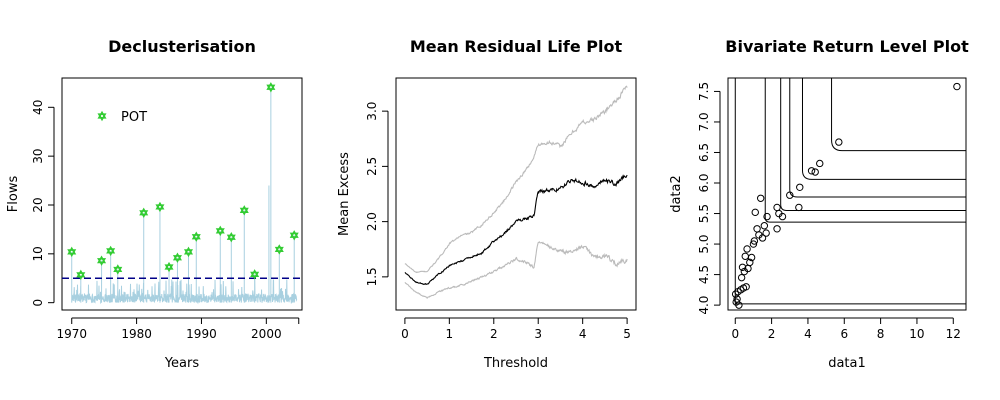 The height and width of the screenshot is (400, 1000). Describe the element at coordinates (916, 334) in the screenshot. I see `bivariate-x-tick-label: 10` at that location.